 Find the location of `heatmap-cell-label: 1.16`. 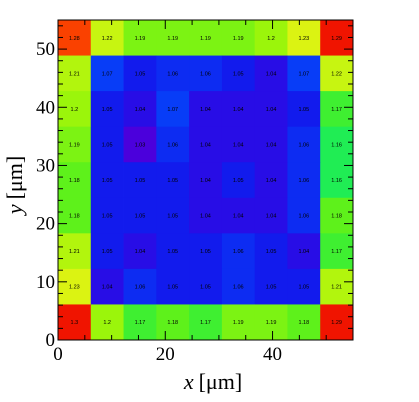

heatmap-cell-label: 1.16 is located at coordinates (336, 145).